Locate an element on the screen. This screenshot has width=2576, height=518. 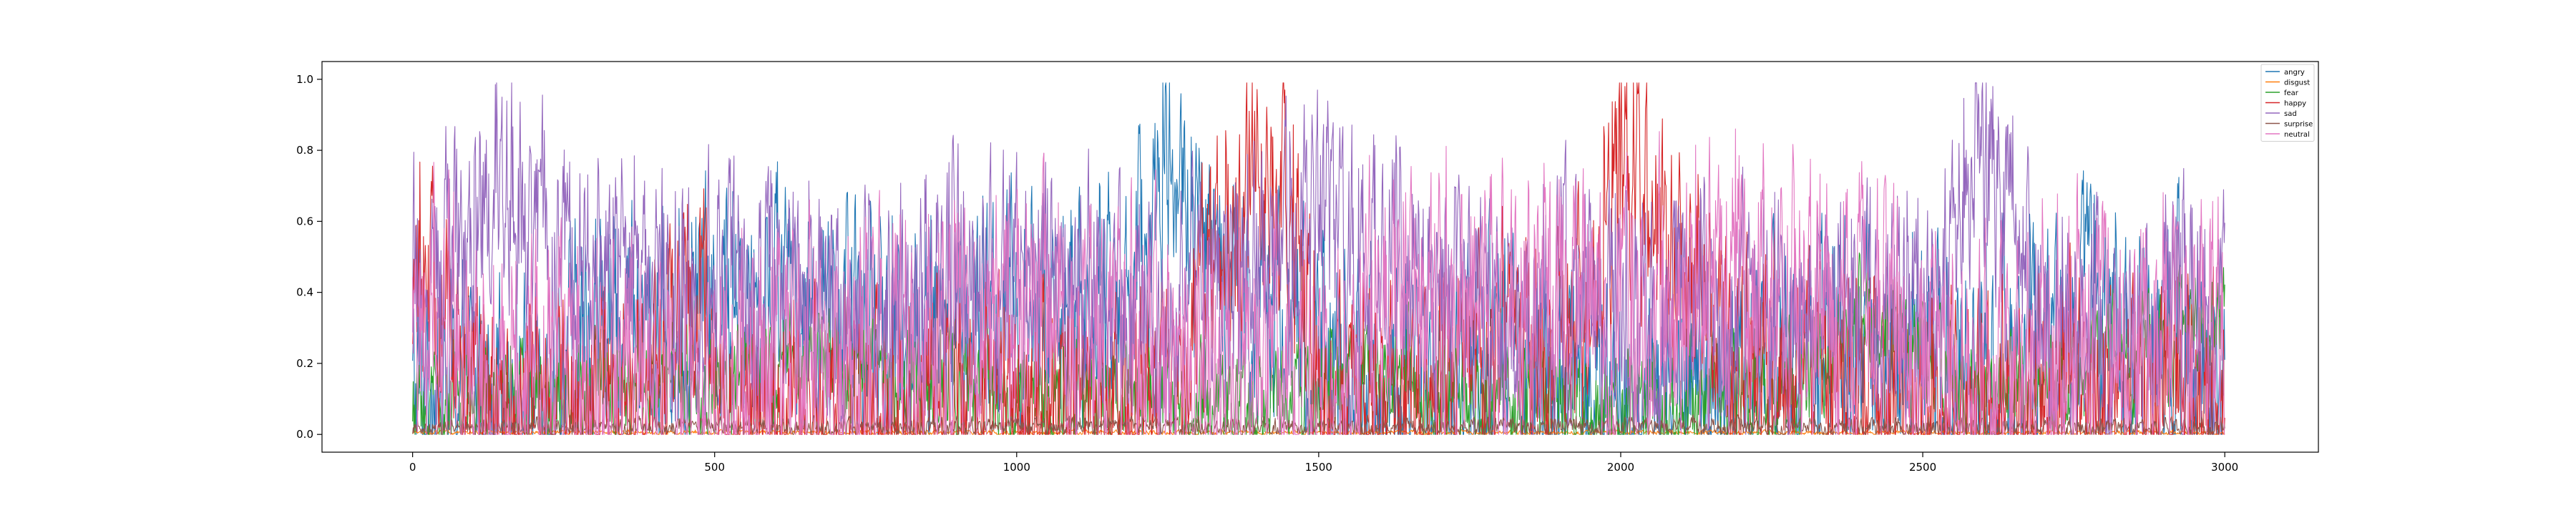
x-tick-label: 0 is located at coordinates (412, 468).